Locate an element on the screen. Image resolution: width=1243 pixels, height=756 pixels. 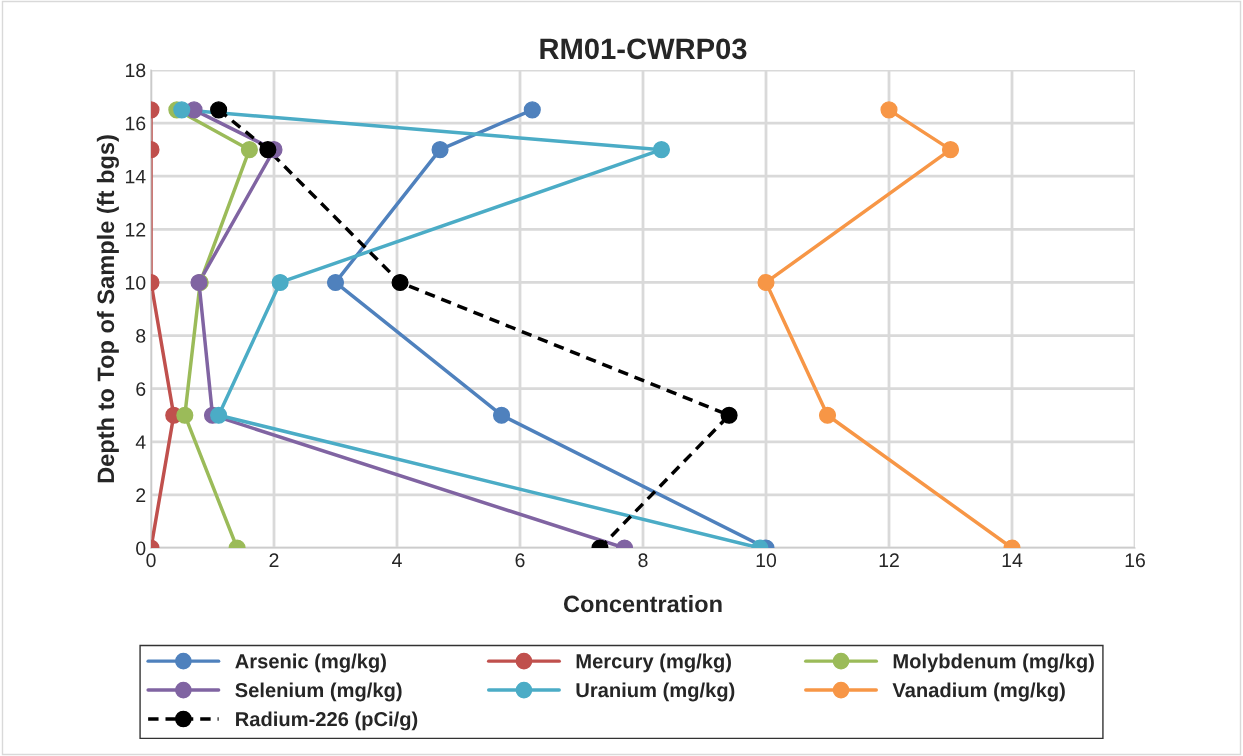
y-tick-label: 10 is located at coordinates (136, 282).